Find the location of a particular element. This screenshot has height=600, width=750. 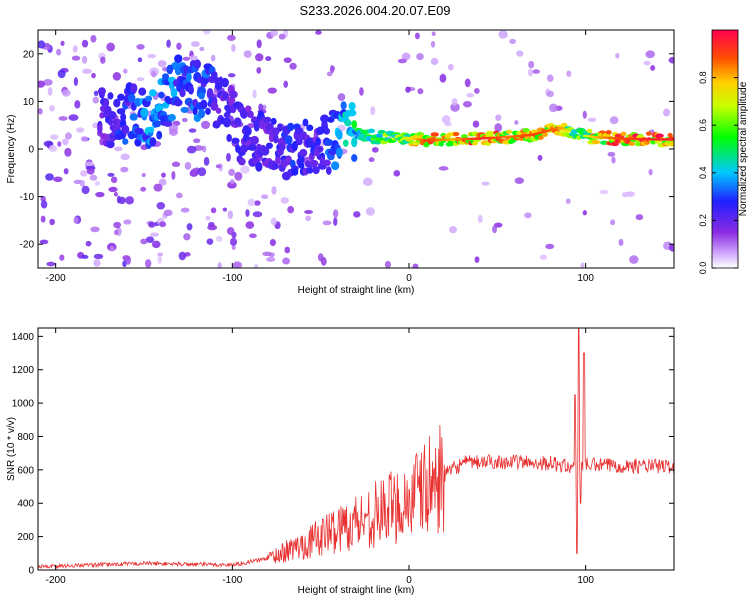

colorbar-label: Normalized spectral amplitude is located at coordinates (743, 148).